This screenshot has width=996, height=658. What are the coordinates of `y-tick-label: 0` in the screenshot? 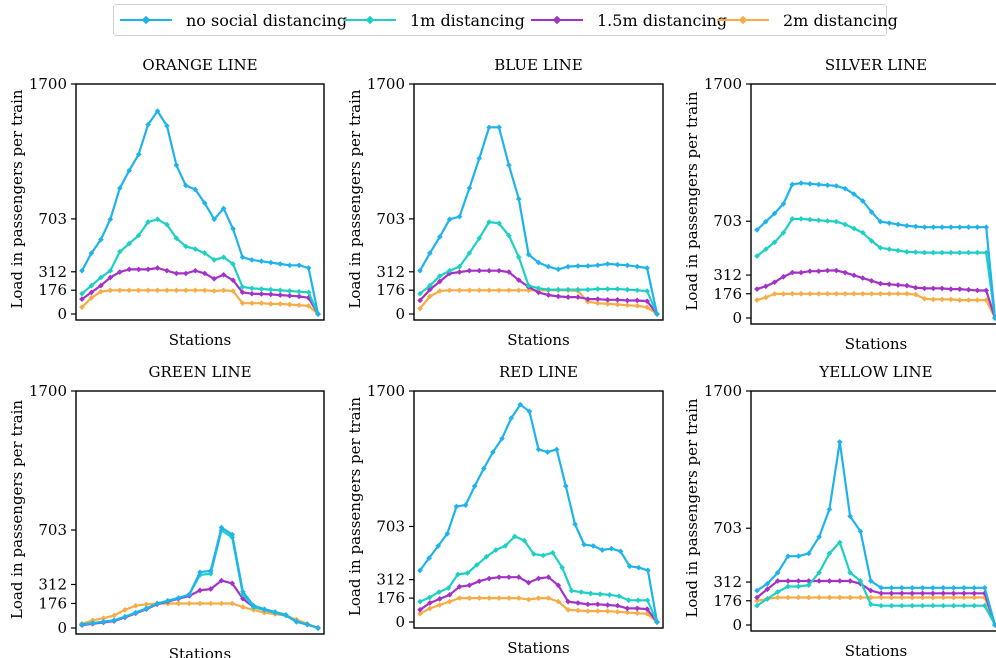 It's located at (737, 625).